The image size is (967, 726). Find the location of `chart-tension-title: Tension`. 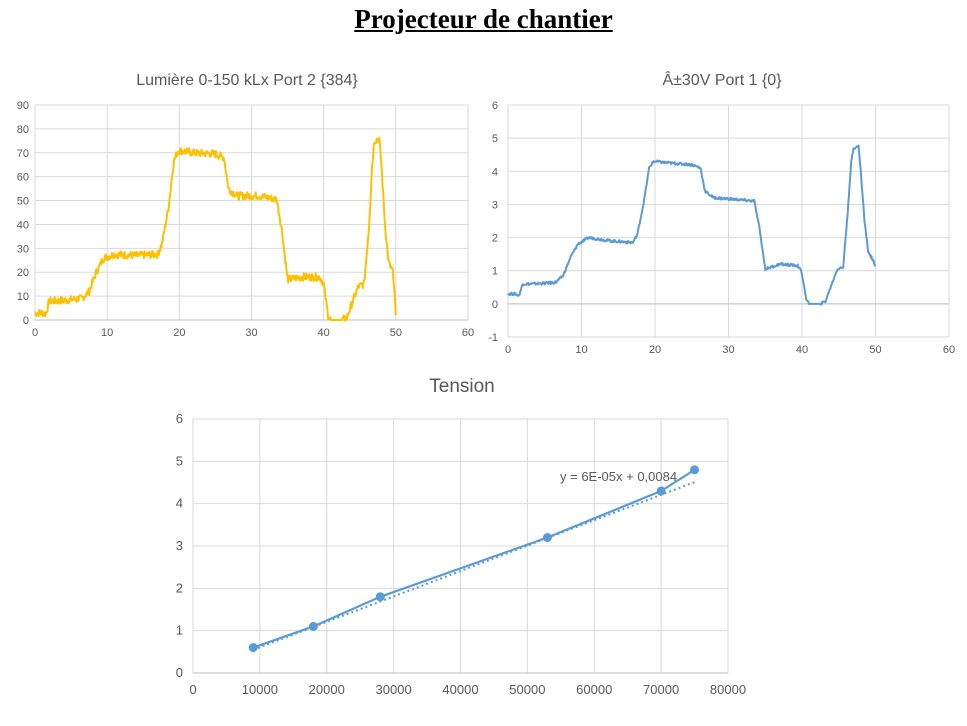

chart-tension-title: Tension is located at coordinates (462, 386).